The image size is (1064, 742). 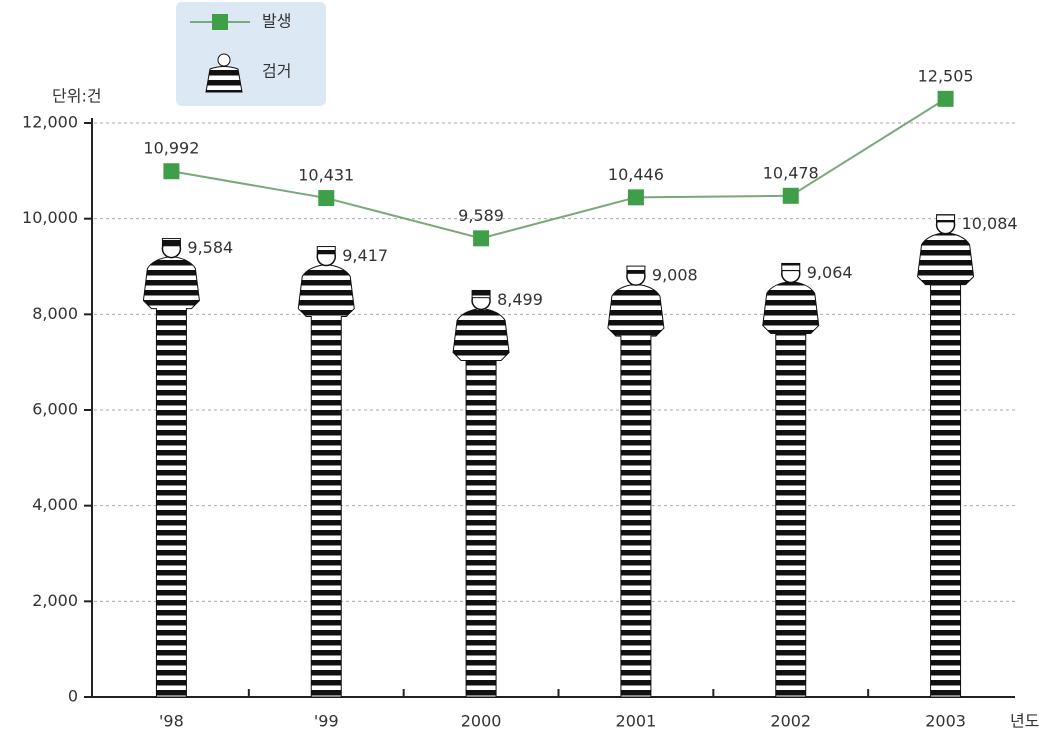 What do you see at coordinates (50, 122) in the screenshot?
I see `y-tick-label: 12,000` at bounding box center [50, 122].